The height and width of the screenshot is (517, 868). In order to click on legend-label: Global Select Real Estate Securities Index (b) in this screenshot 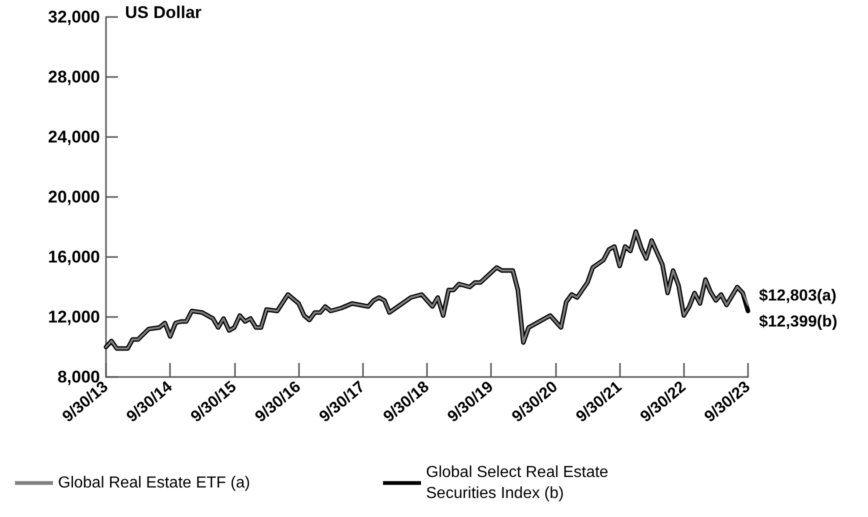, I will do `click(519, 483)`.